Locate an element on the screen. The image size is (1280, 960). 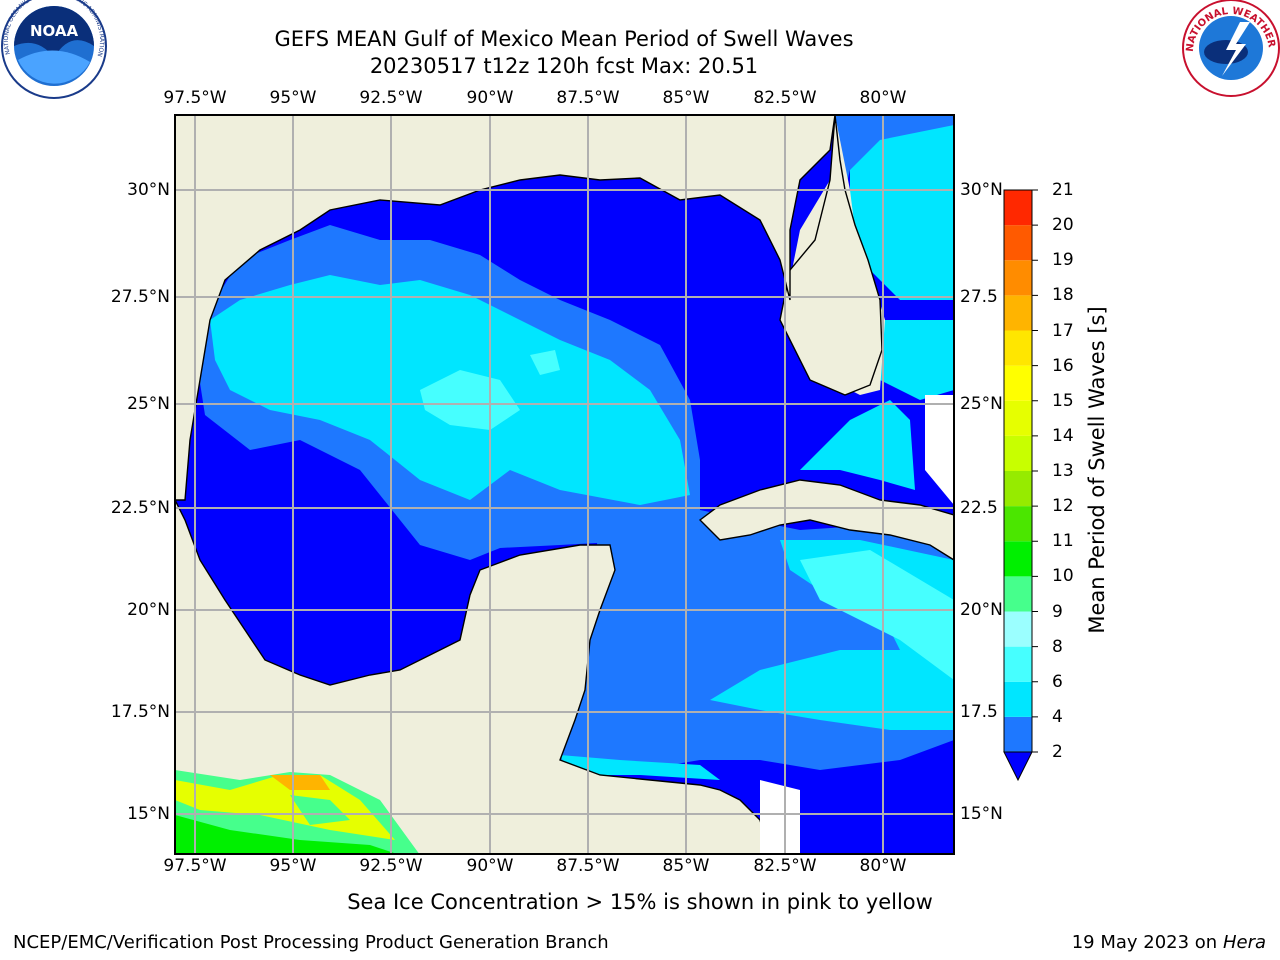
colorbar-tick-label: 11 is located at coordinates (1063, 541).